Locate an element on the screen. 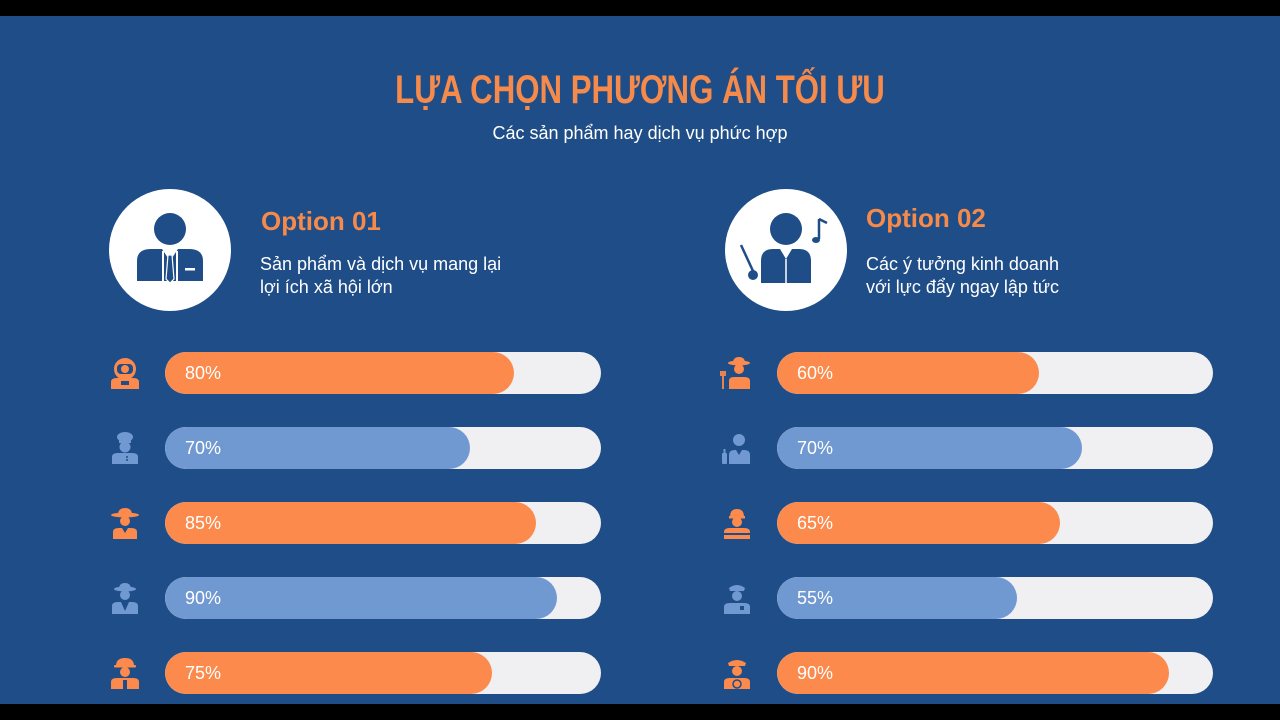 The width and height of the screenshot is (1280, 720). progress-label: 85% is located at coordinates (203, 523).